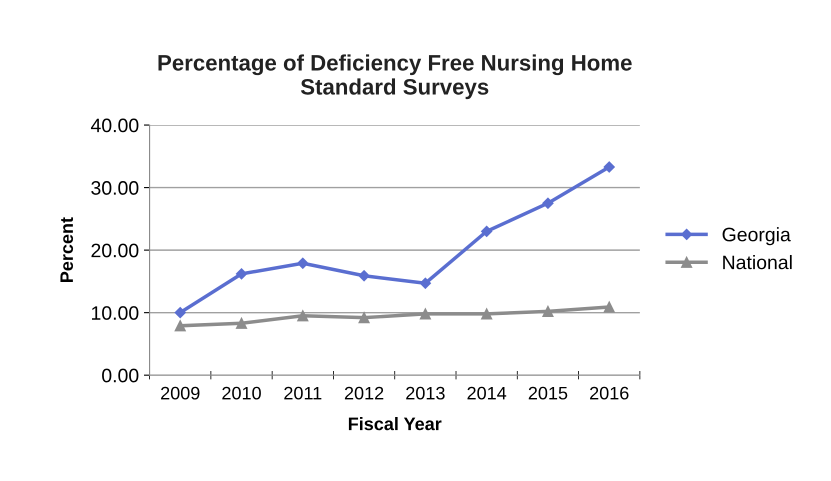  I want to click on x-tick-label: 2011, so click(303, 393).